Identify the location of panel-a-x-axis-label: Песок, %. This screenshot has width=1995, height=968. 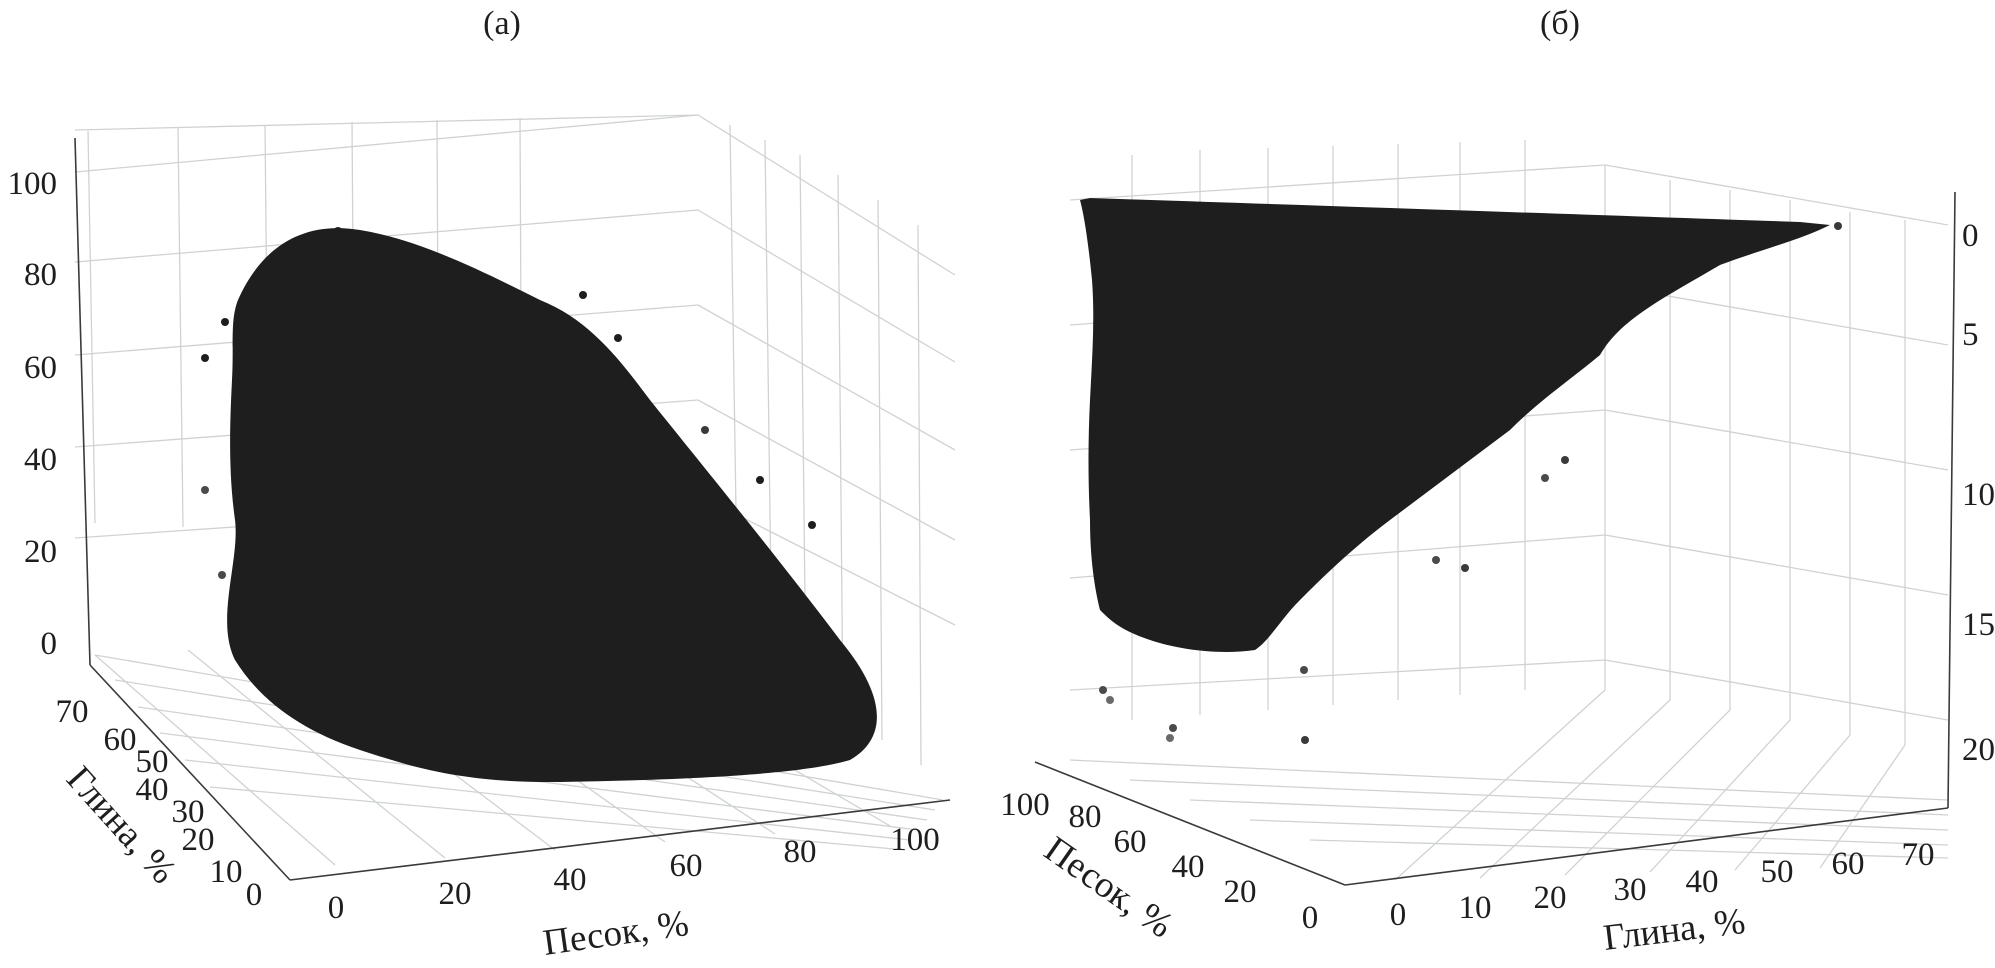
(616, 933).